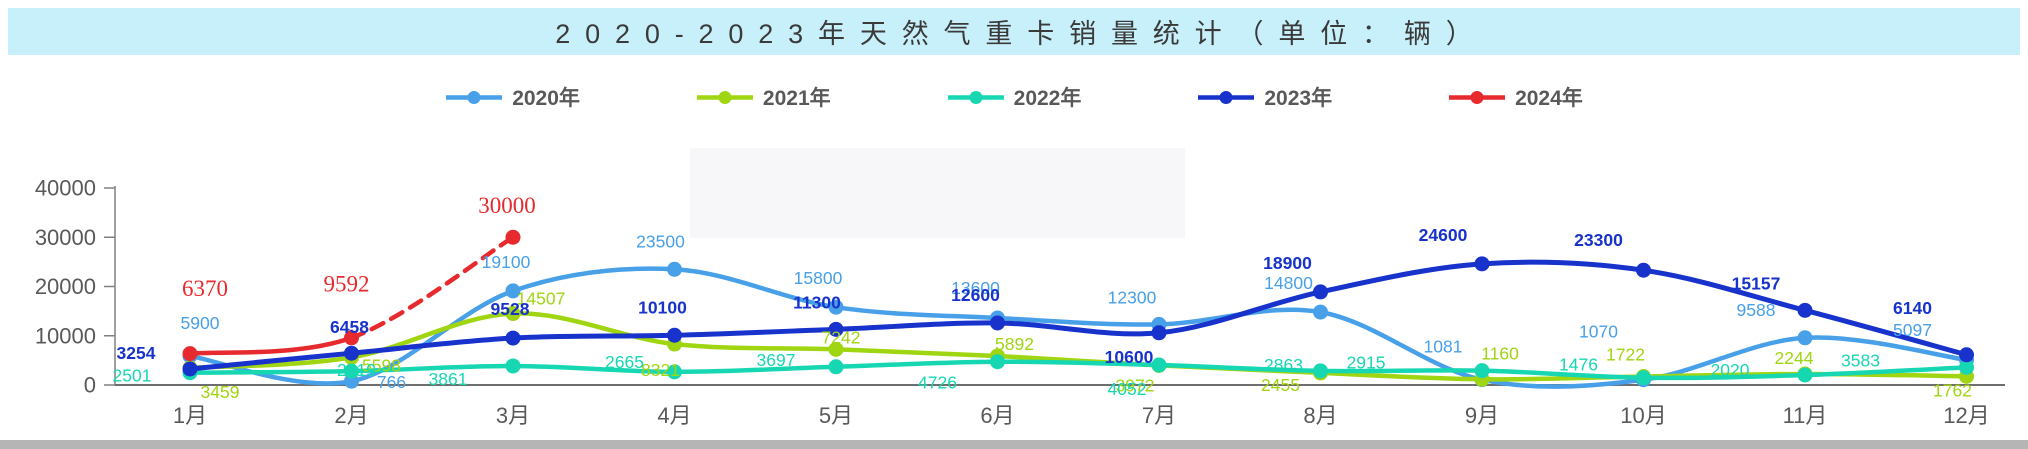 The width and height of the screenshot is (2028, 449). What do you see at coordinates (1966, 415) in the screenshot?
I see `x-axis-month-label: 12月` at bounding box center [1966, 415].